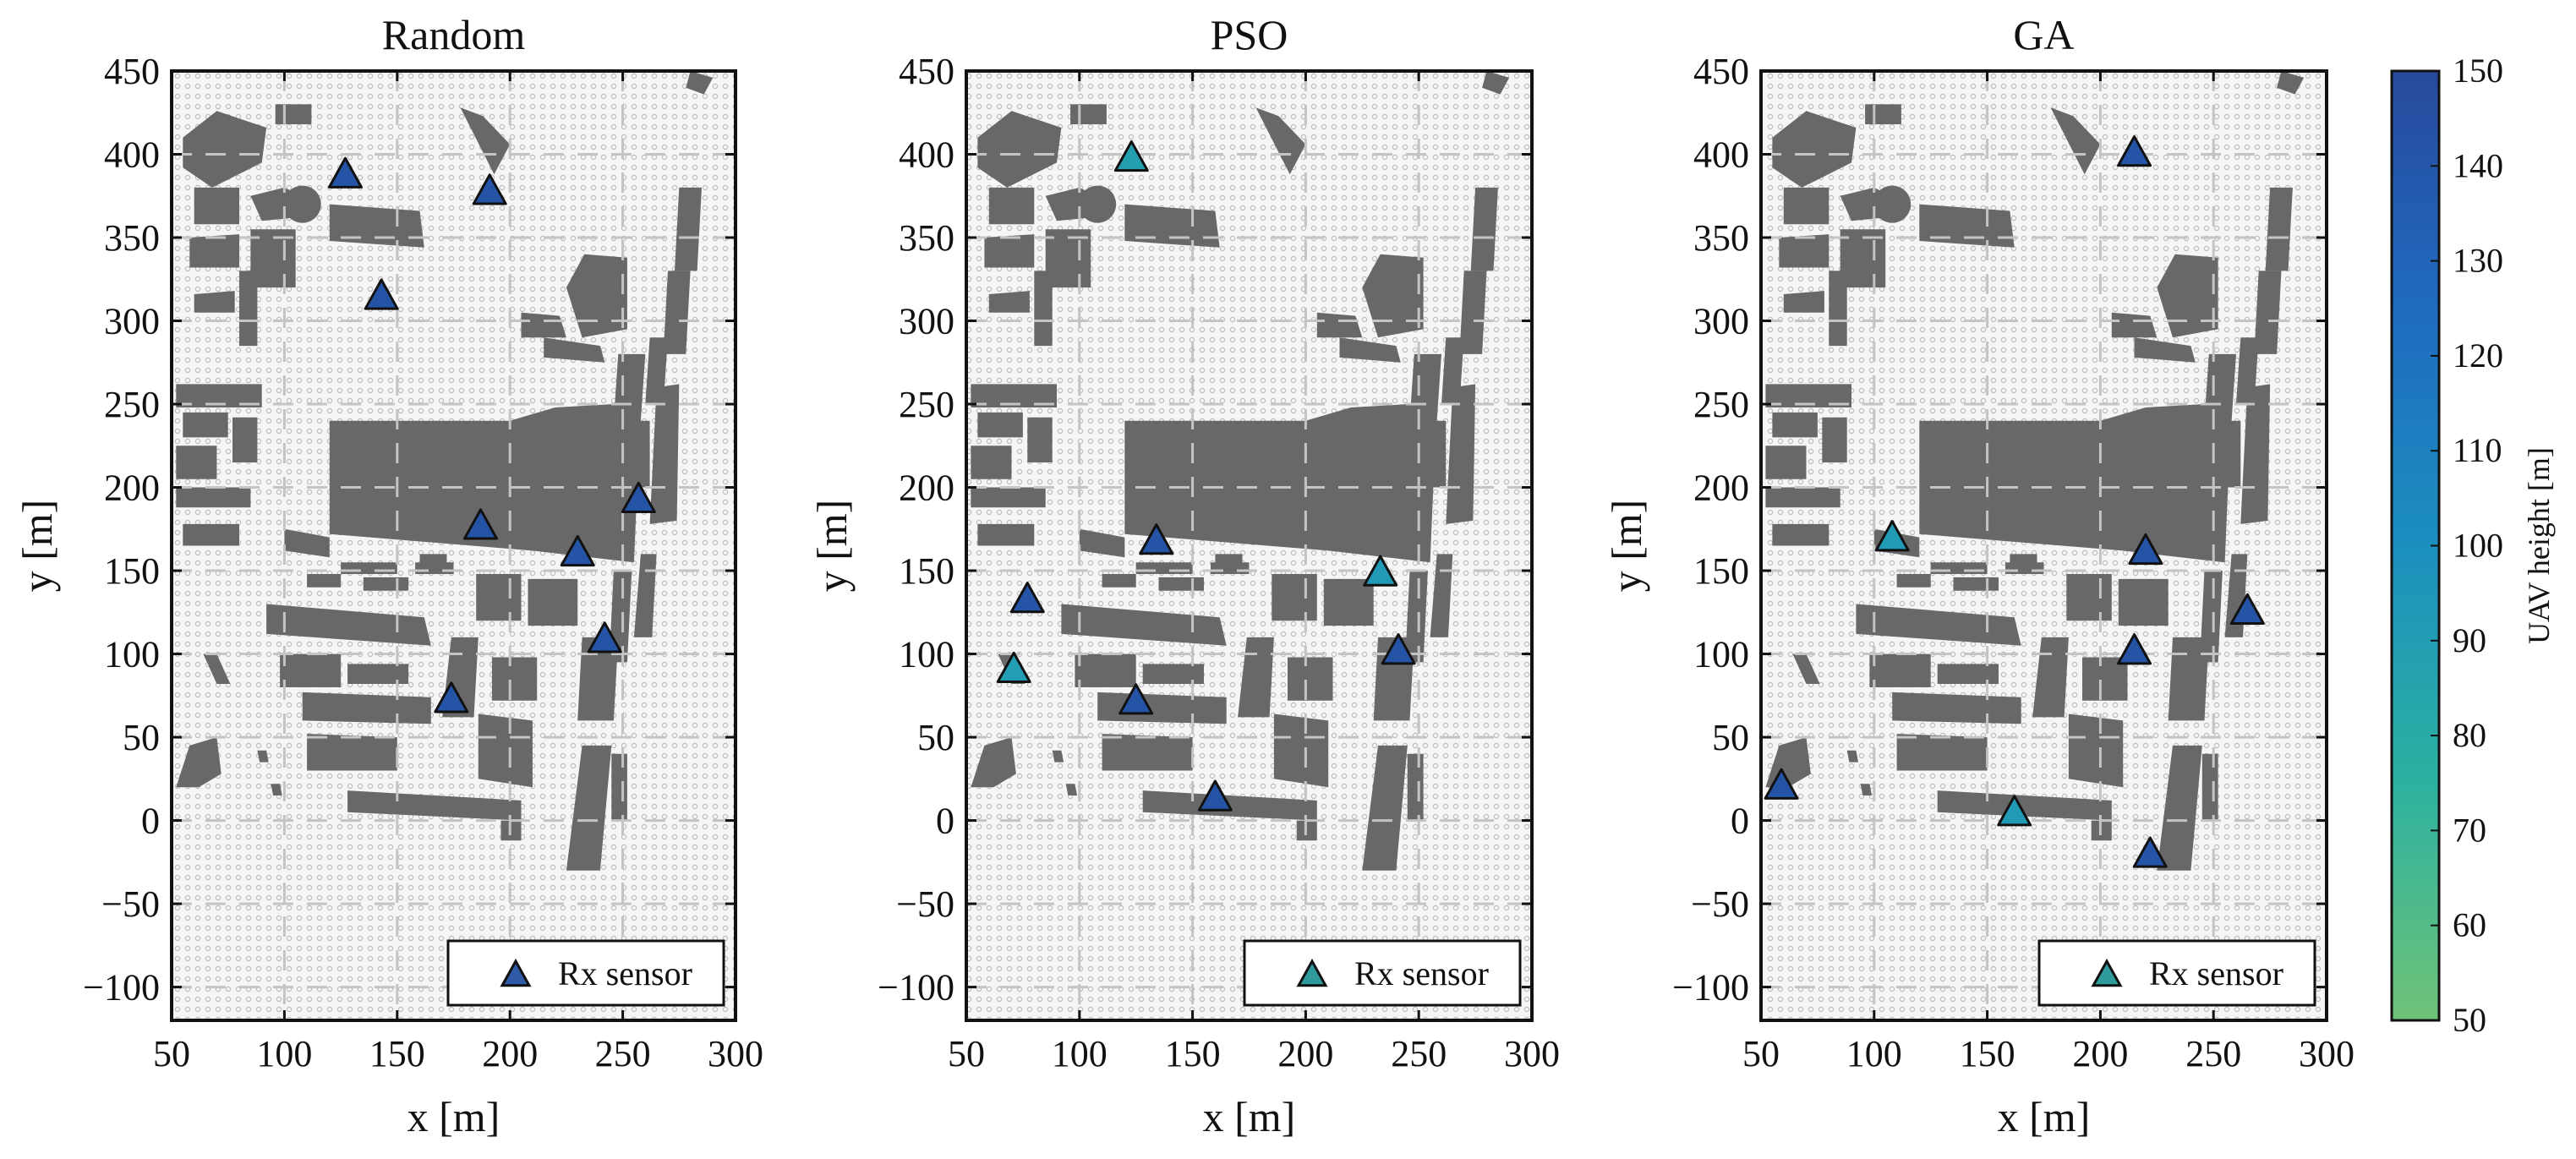 This screenshot has width=2576, height=1159. What do you see at coordinates (927, 238) in the screenshot?
I see `y-tick-label: 350` at bounding box center [927, 238].